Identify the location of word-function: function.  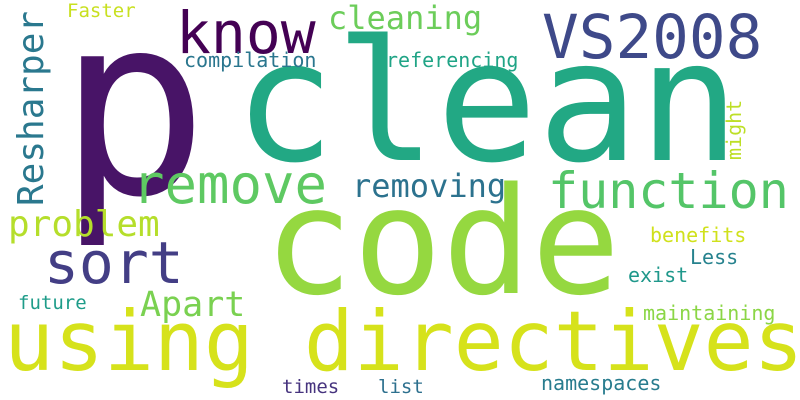
(668, 191).